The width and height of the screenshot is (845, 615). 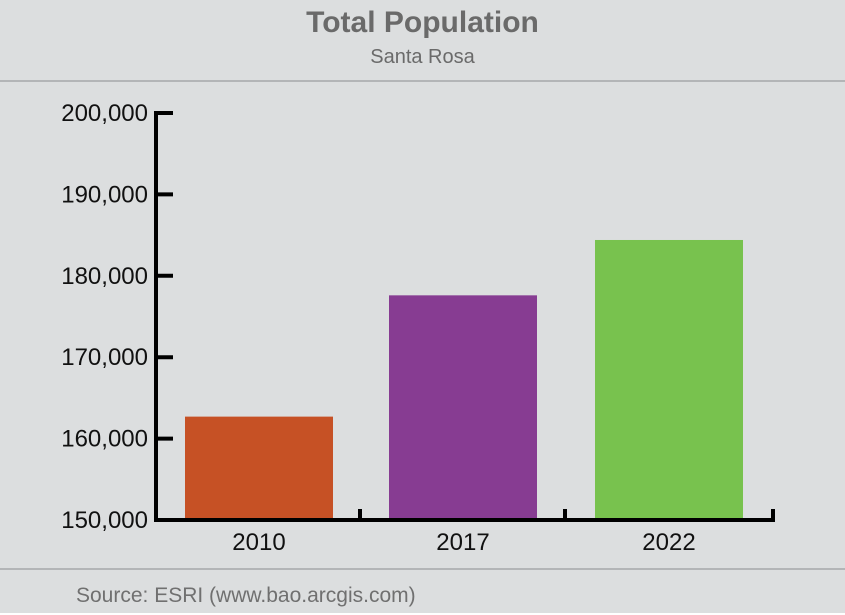 I want to click on y-tick-label: 150,000, so click(x=104, y=520).